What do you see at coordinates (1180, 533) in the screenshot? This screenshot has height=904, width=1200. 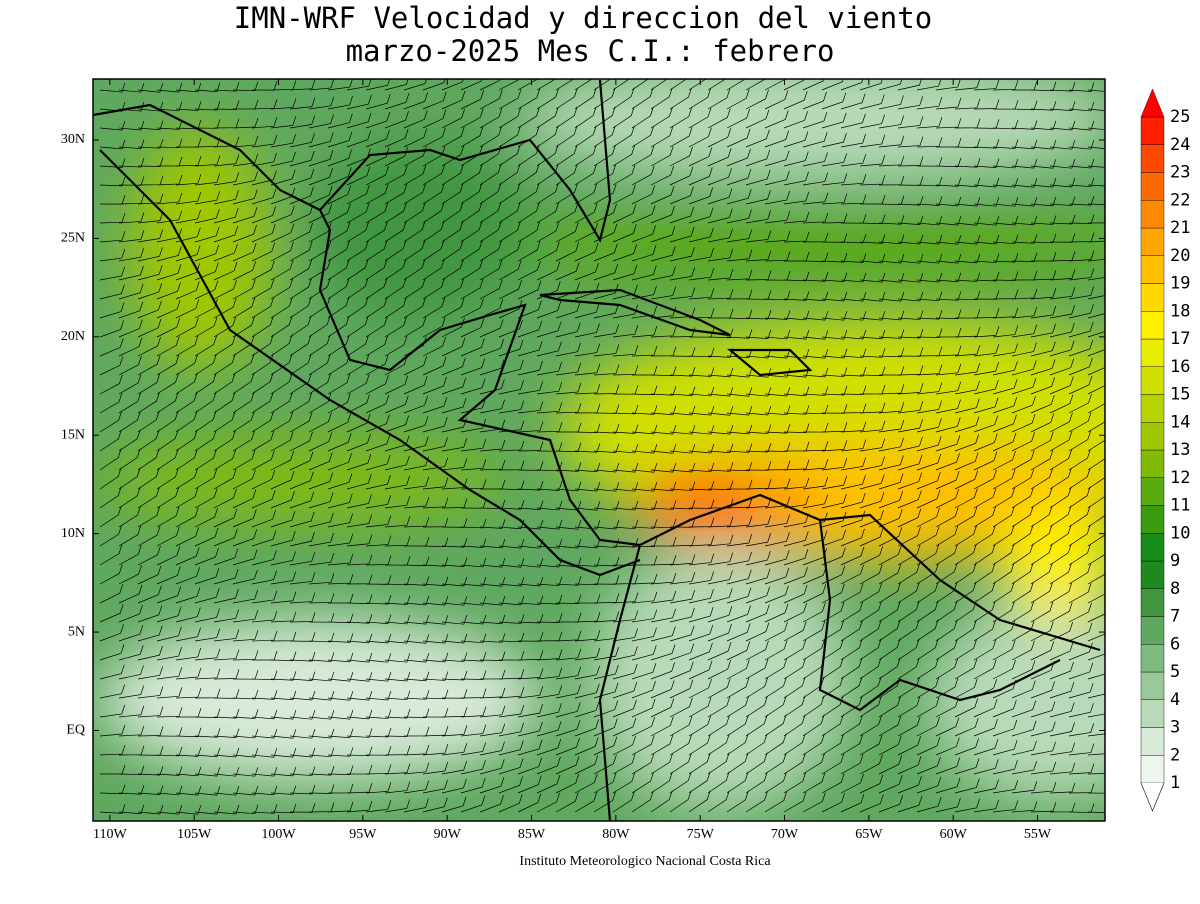 I see `colorbar-label: 10` at bounding box center [1180, 533].